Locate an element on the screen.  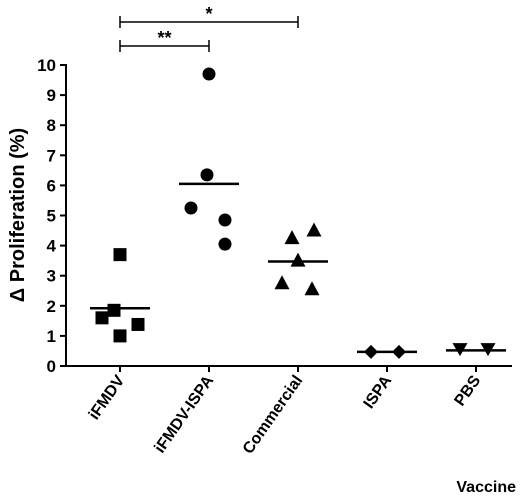
y-axis-title: Δ Proliferation (%) is located at coordinates (18, 215).